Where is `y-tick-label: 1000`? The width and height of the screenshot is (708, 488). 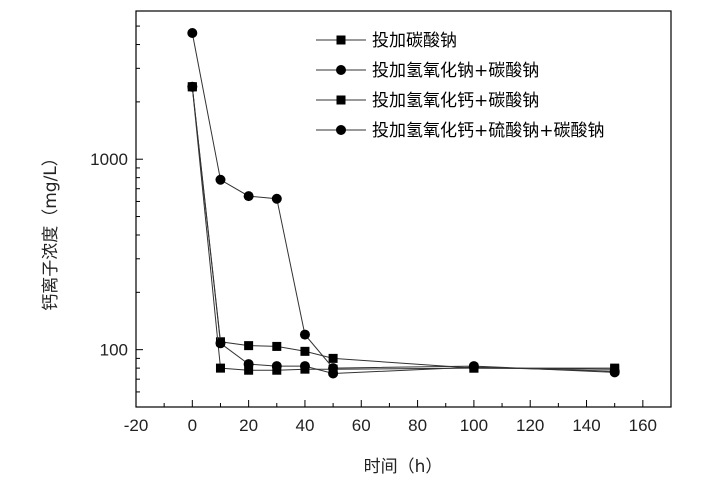 y-tick-label: 1000 is located at coordinates (109, 159).